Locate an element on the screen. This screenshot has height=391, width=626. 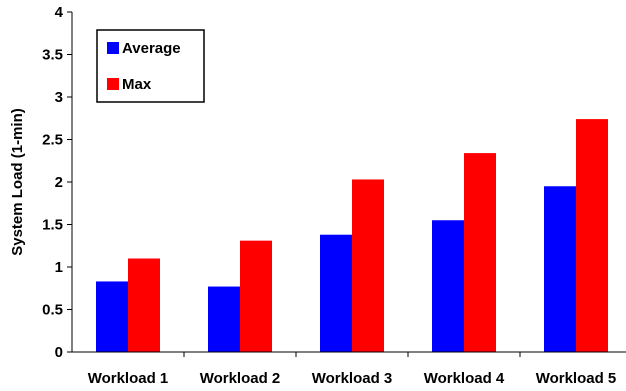
y-tick-label: 3.5 is located at coordinates (52, 55).